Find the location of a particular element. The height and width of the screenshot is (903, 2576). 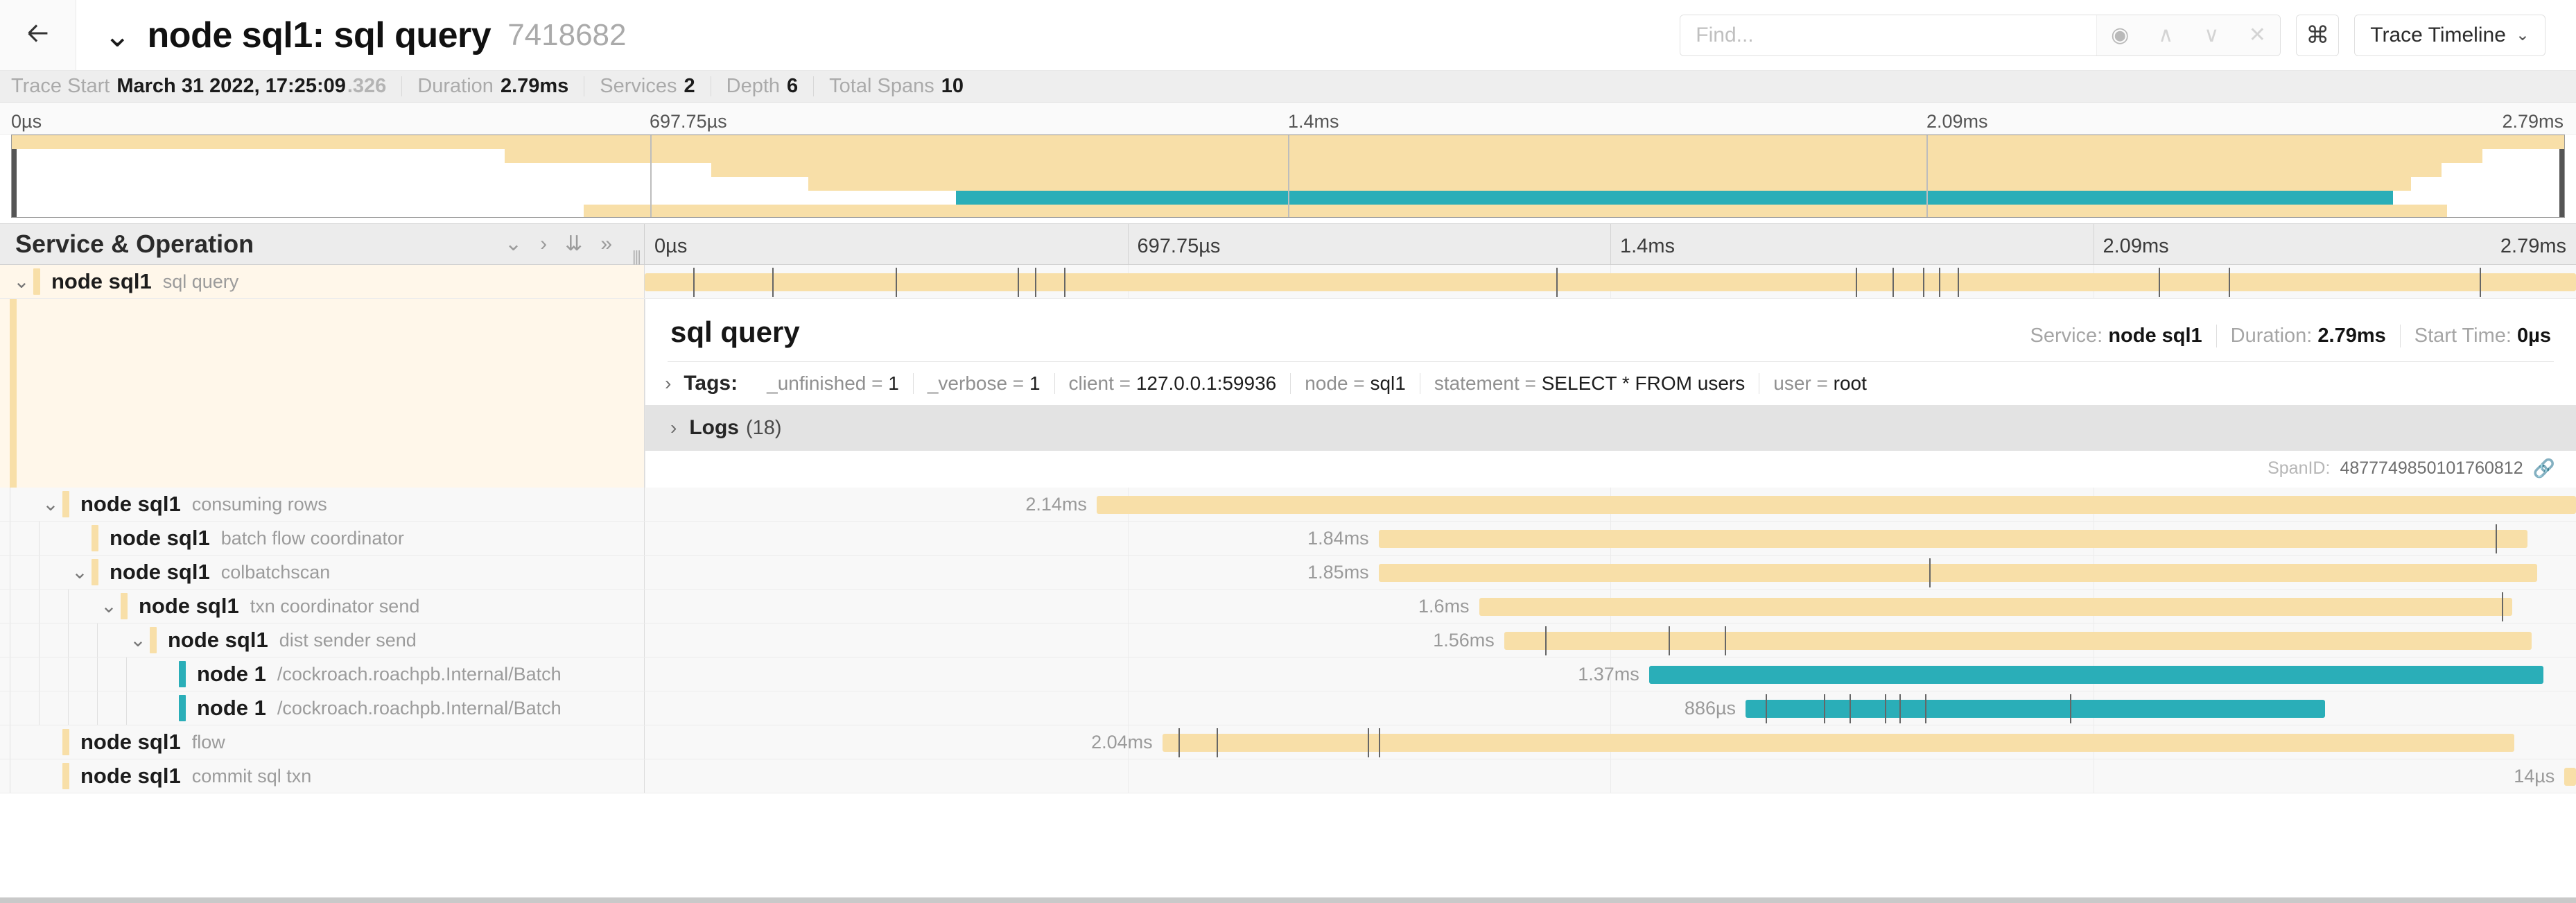

span-bar-column: 886µs is located at coordinates (1610, 708).